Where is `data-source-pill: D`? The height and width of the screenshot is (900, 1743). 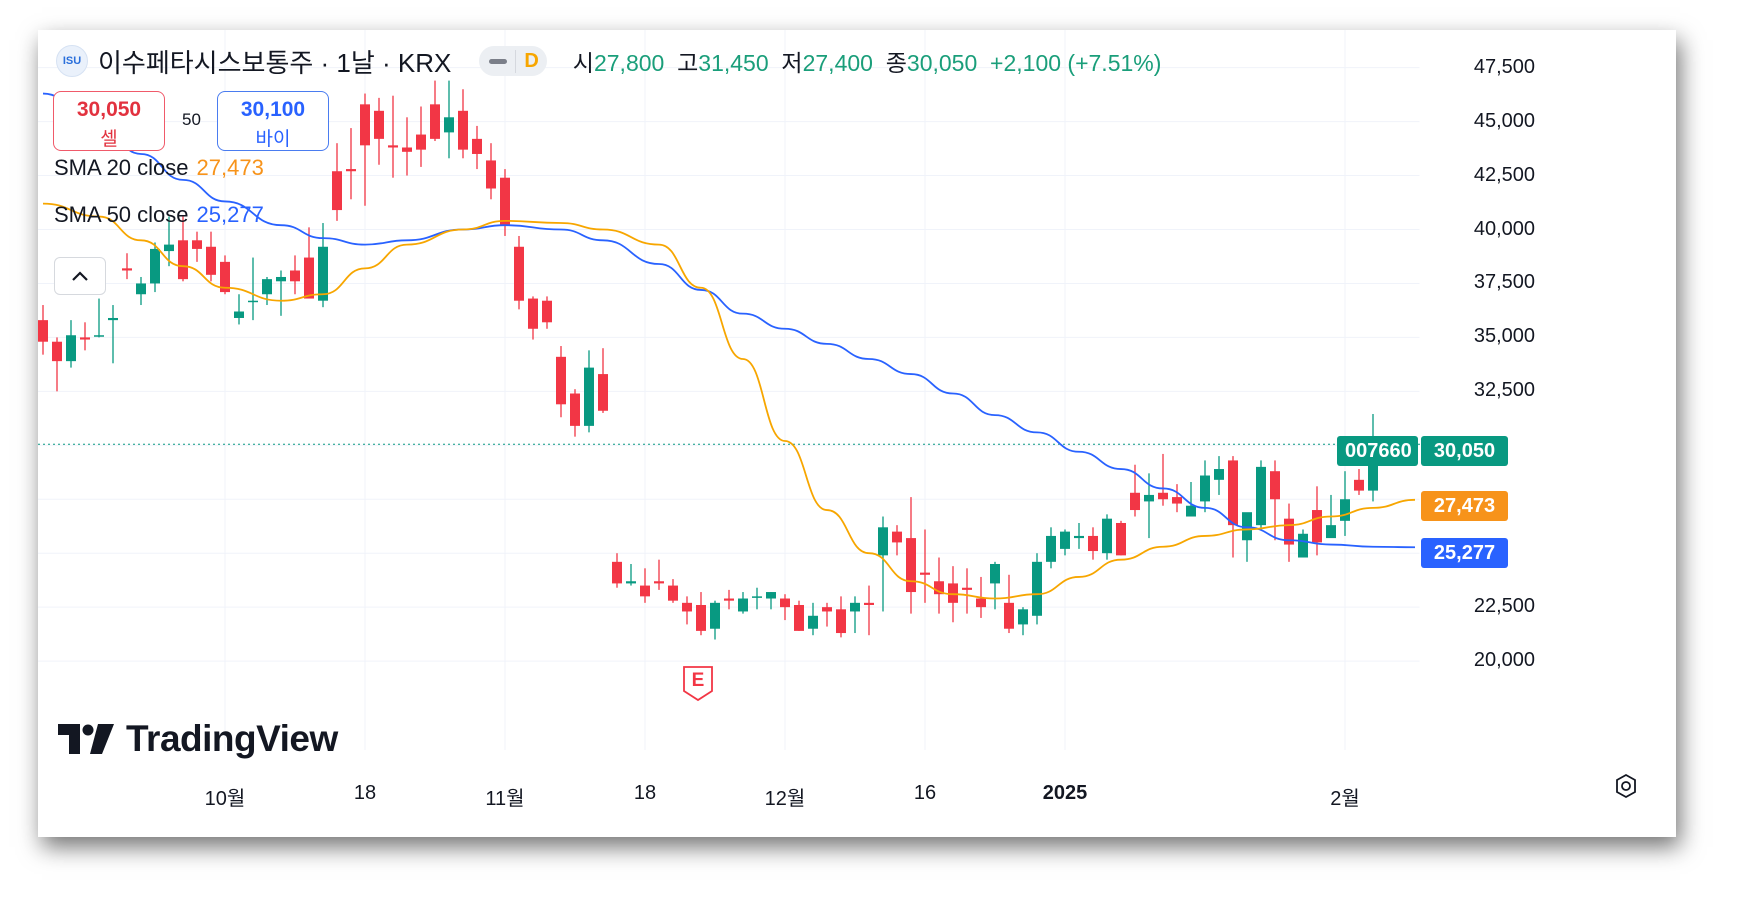
data-source-pill: D is located at coordinates (513, 61).